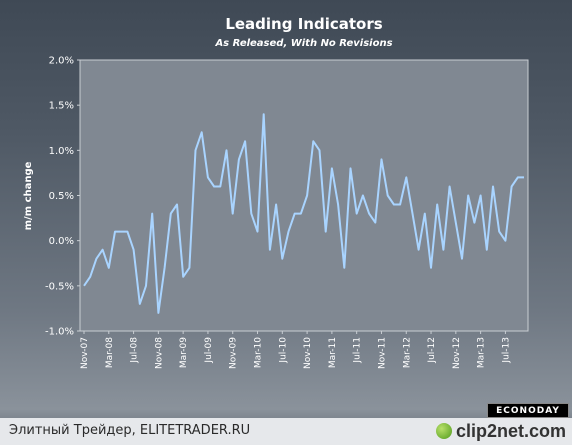  What do you see at coordinates (61, 106) in the screenshot?
I see `y-tick-label: 1.5%` at bounding box center [61, 106].